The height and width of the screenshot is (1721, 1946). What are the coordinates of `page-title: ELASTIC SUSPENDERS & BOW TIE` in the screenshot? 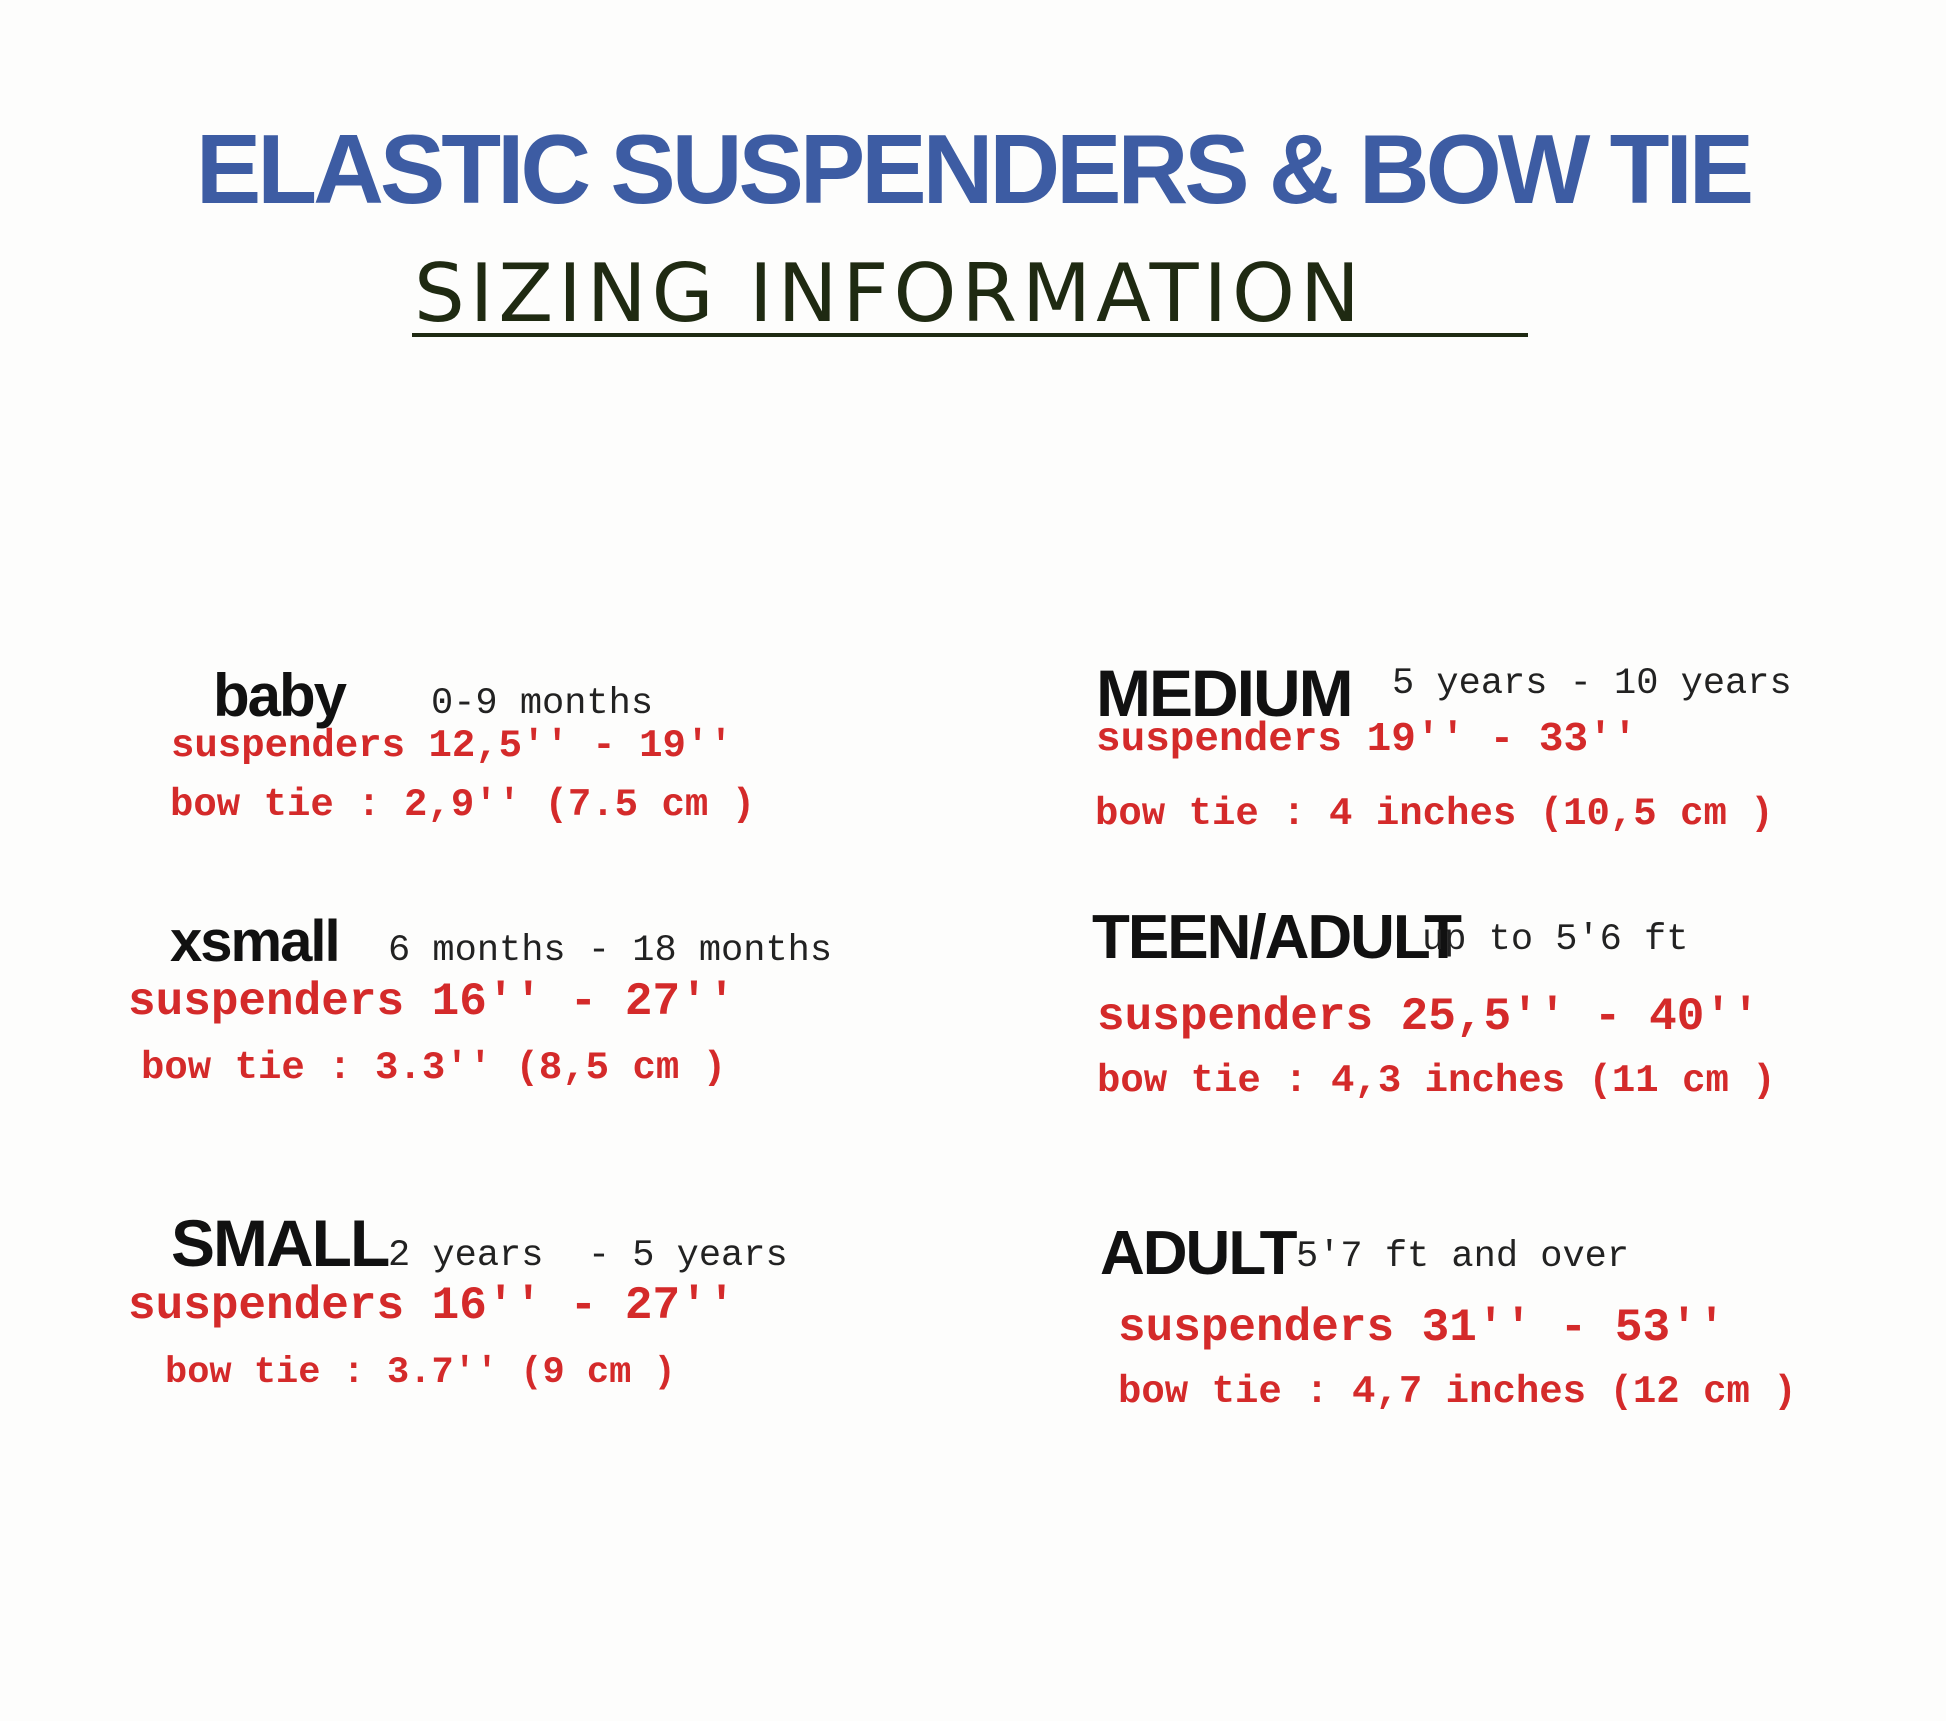 It's located at (974, 169).